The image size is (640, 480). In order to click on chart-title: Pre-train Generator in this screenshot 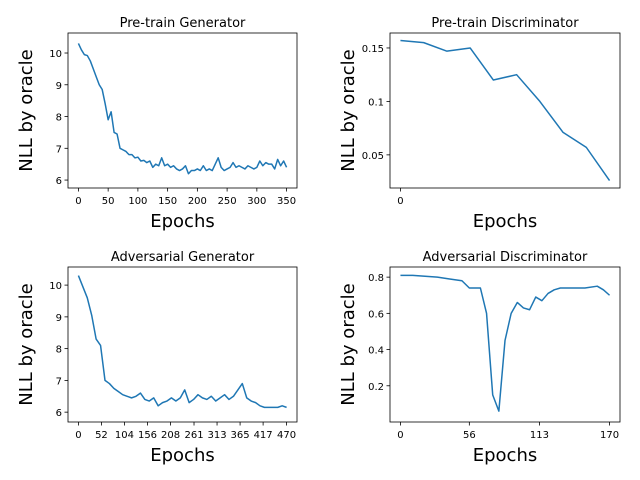, I will do `click(183, 23)`.